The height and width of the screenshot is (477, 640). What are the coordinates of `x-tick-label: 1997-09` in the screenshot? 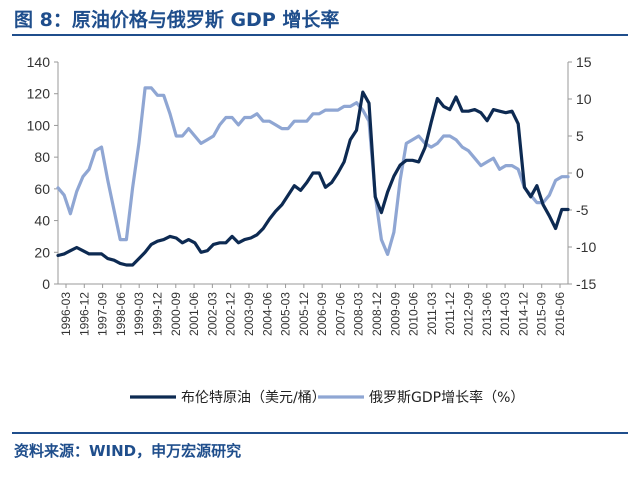 It's located at (103, 314).